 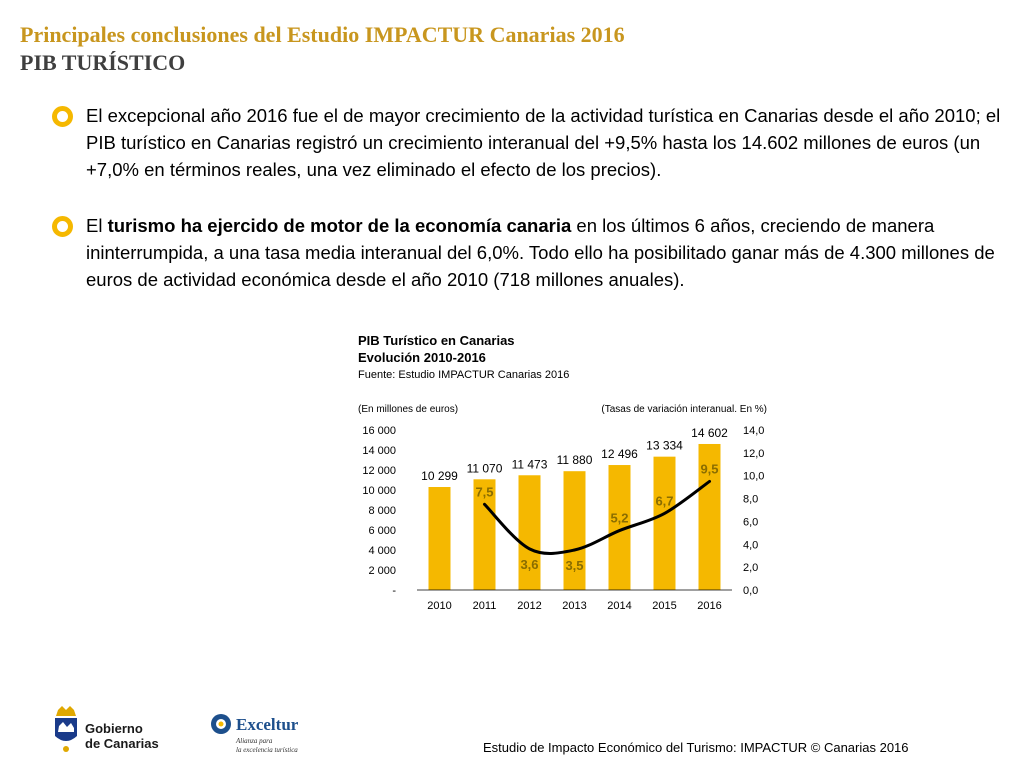 I want to click on line-value-label: 9,5, so click(x=709, y=468).